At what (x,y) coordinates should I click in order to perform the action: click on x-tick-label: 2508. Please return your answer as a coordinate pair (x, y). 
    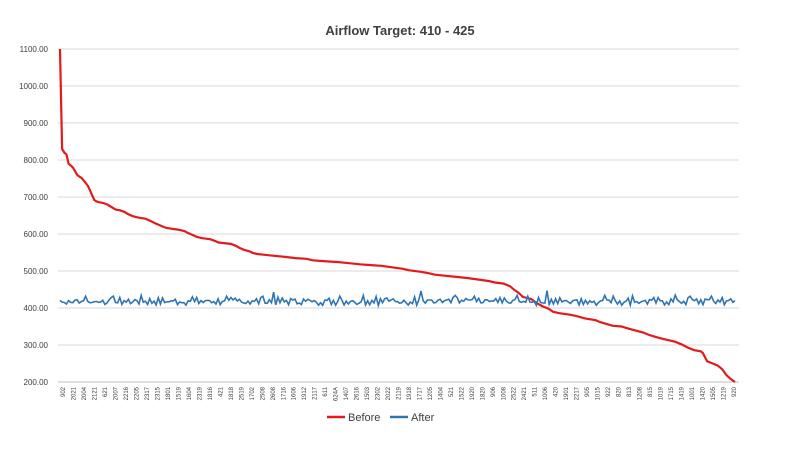
    Looking at the image, I should click on (263, 393).